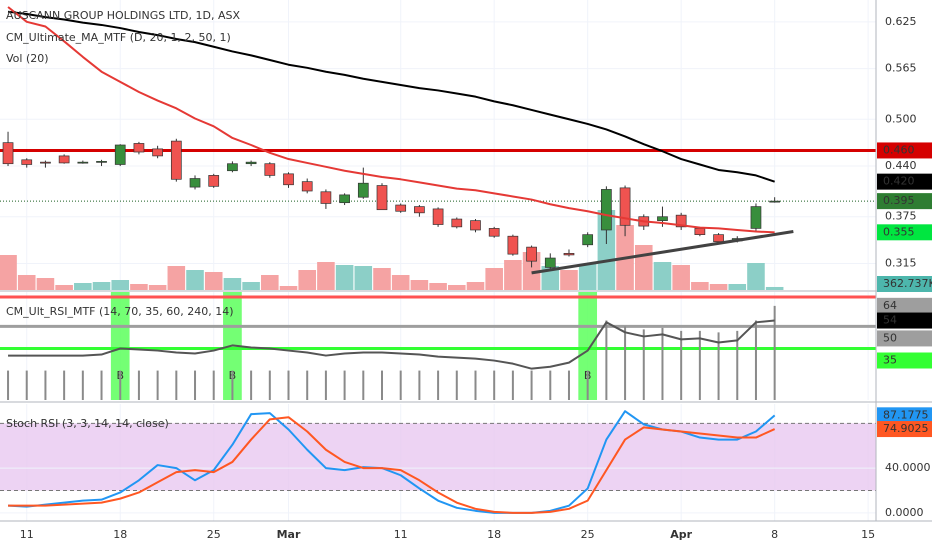 The image size is (932, 550). What do you see at coordinates (904, 512) in the screenshot?
I see `y-tick-label: 0.0000` at bounding box center [904, 512].